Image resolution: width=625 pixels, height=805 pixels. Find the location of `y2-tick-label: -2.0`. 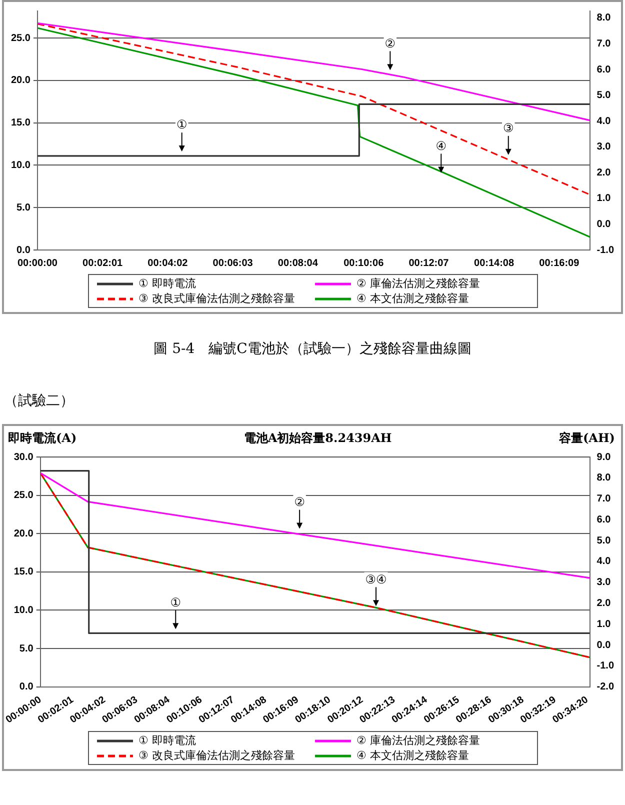

y2-tick-label: -2.0 is located at coordinates (605, 687).